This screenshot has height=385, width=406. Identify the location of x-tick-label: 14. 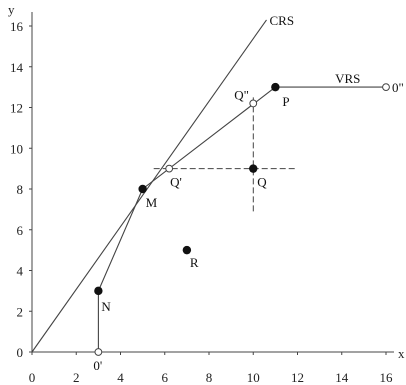
(342, 377).